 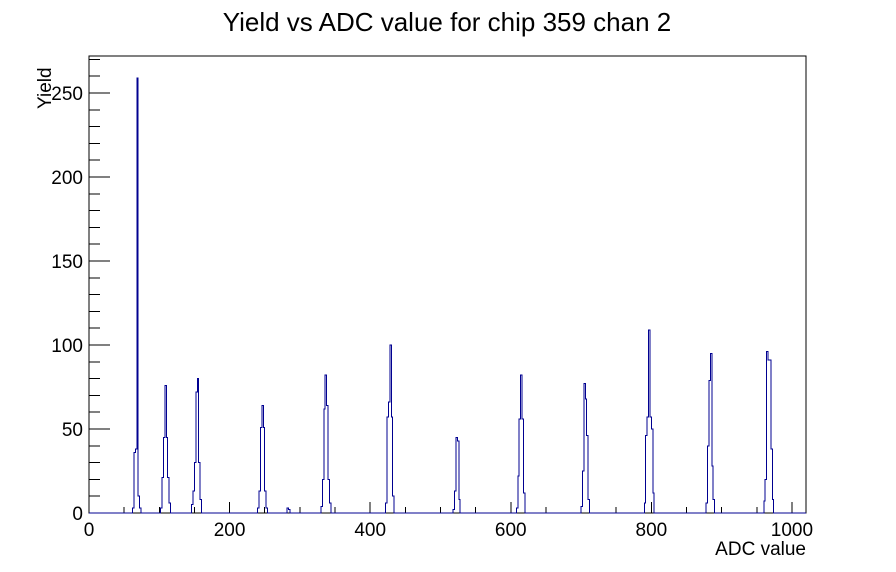 What do you see at coordinates (67, 262) in the screenshot?
I see `y-tick-label: 150` at bounding box center [67, 262].